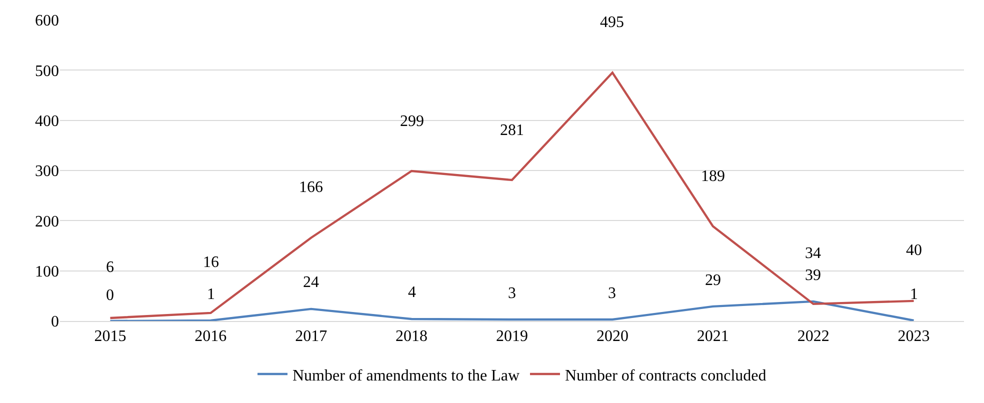 The image size is (984, 403). I want to click on data-label: 4, so click(412, 292).